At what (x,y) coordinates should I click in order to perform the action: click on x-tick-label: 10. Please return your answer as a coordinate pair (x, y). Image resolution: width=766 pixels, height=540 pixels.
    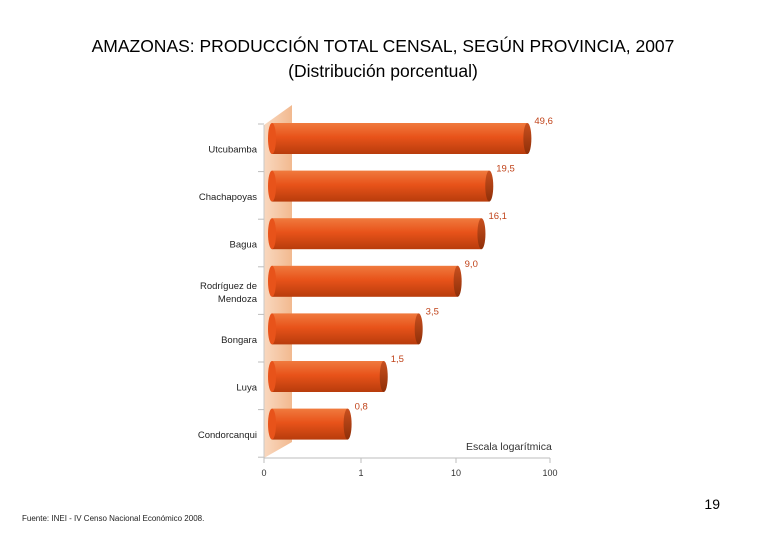
    Looking at the image, I should click on (456, 473).